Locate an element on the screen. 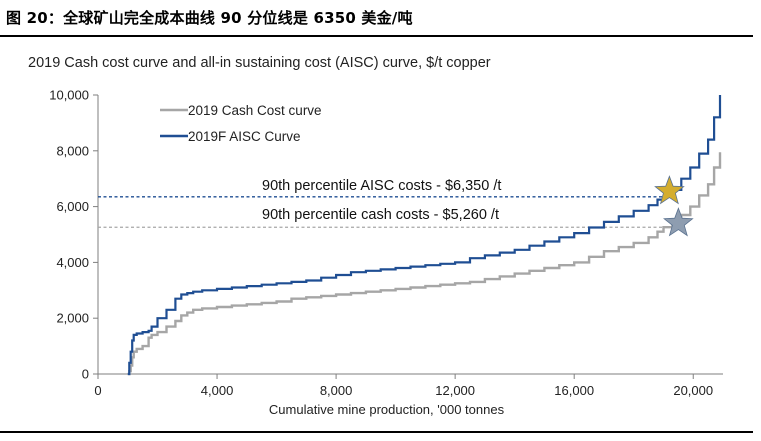 This screenshot has height=441, width=761. y-tick-label: 4,000 is located at coordinates (72, 262).